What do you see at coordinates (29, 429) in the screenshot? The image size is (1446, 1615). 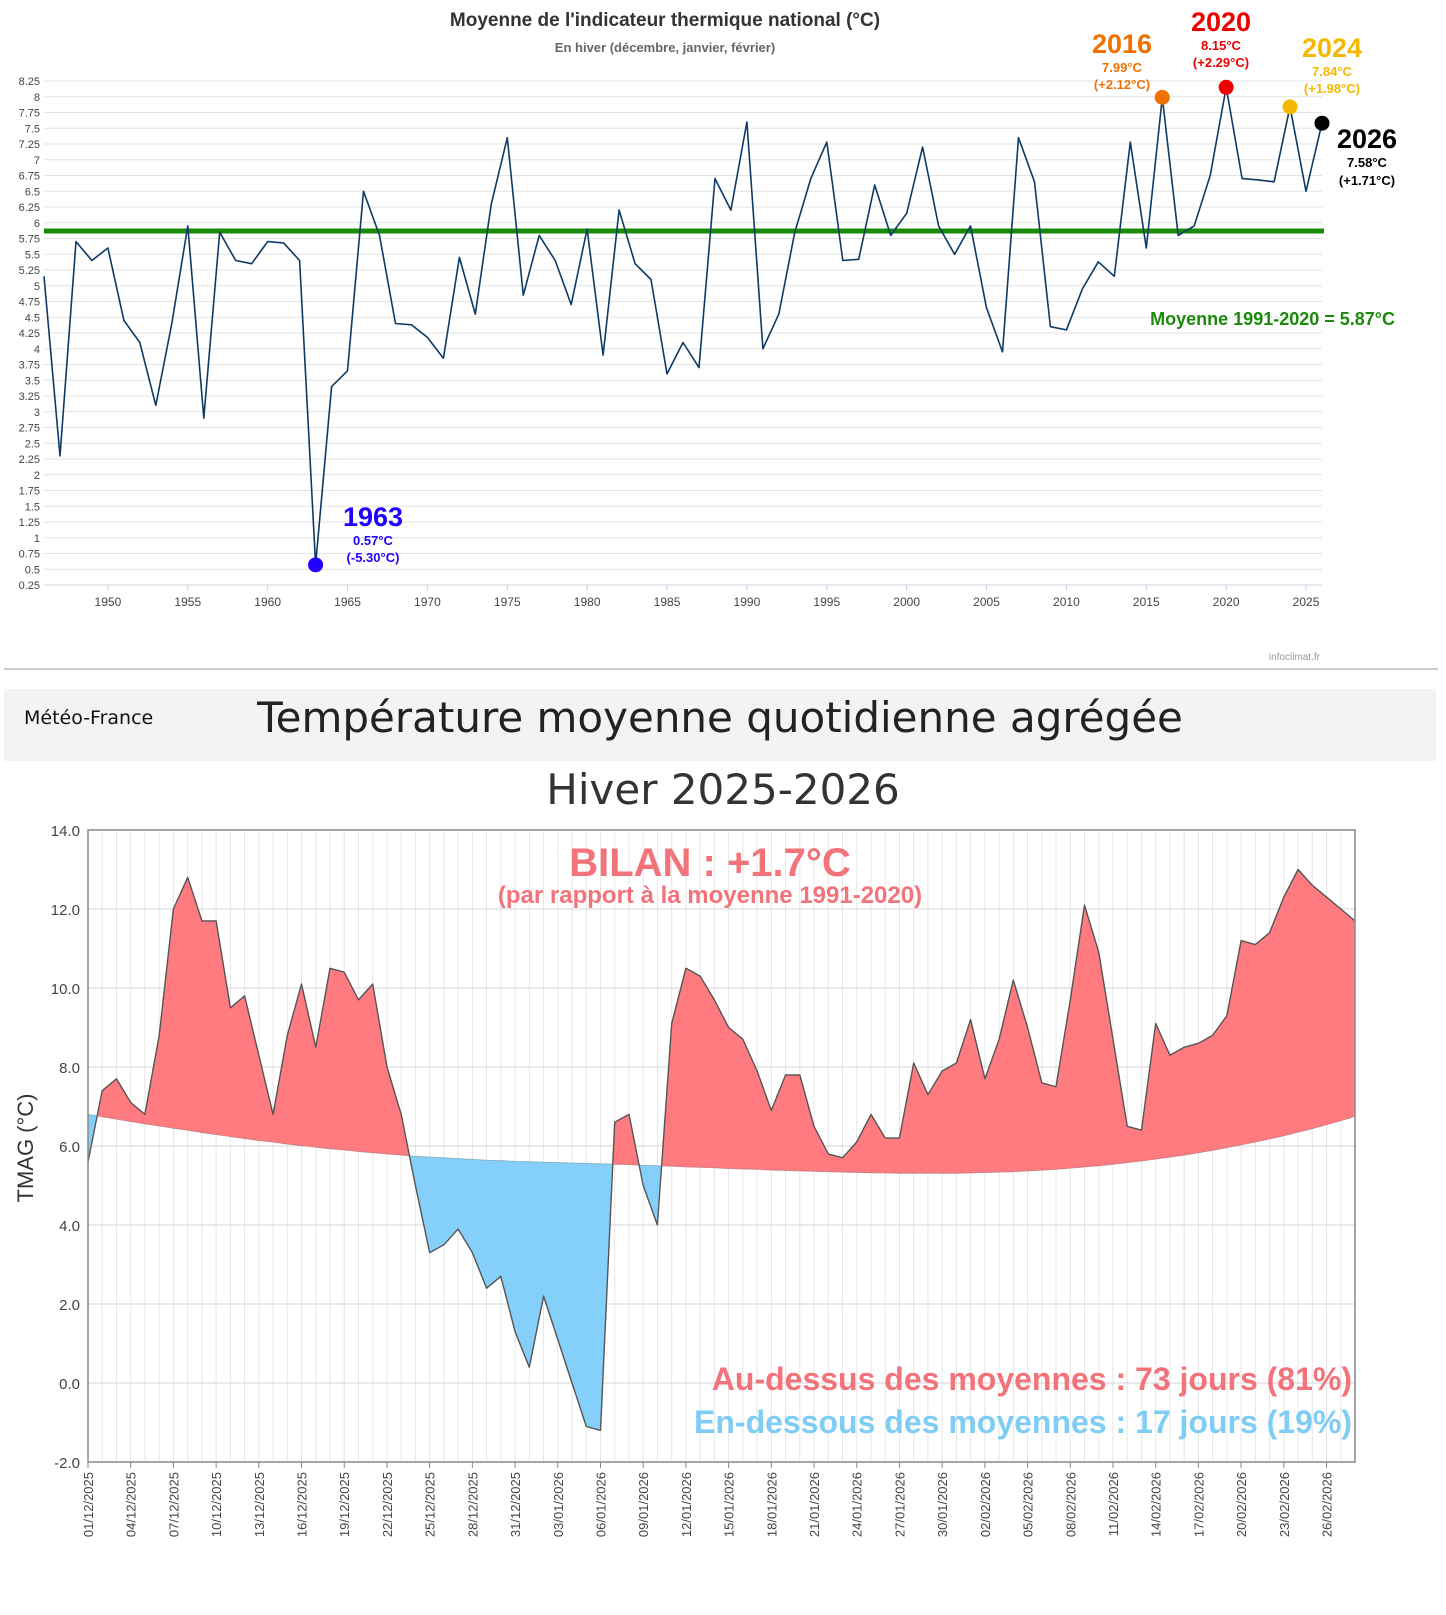 I see `y-tick-label: 2.75` at bounding box center [29, 429].